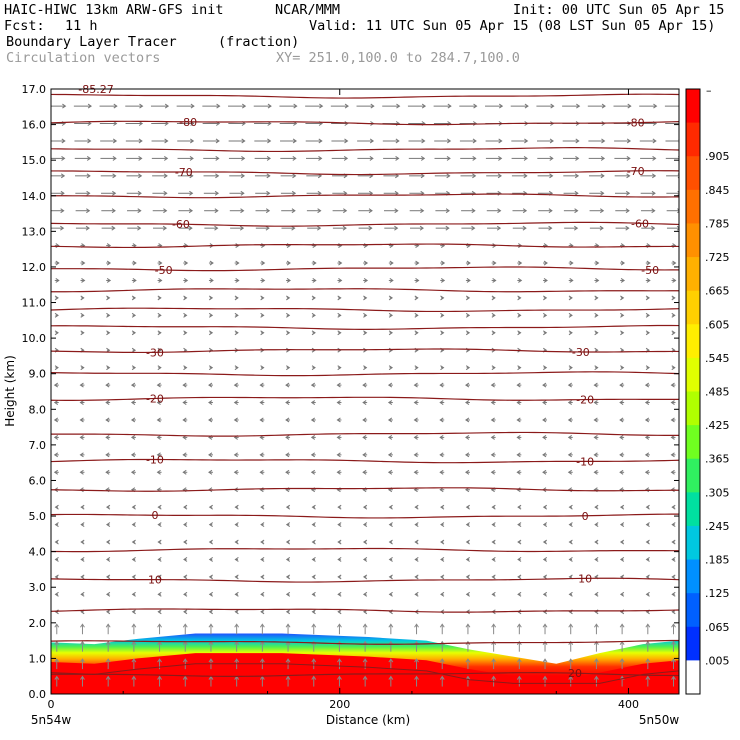 The height and width of the screenshot is (740, 740). I want to click on contour-line, so click(365, 610).